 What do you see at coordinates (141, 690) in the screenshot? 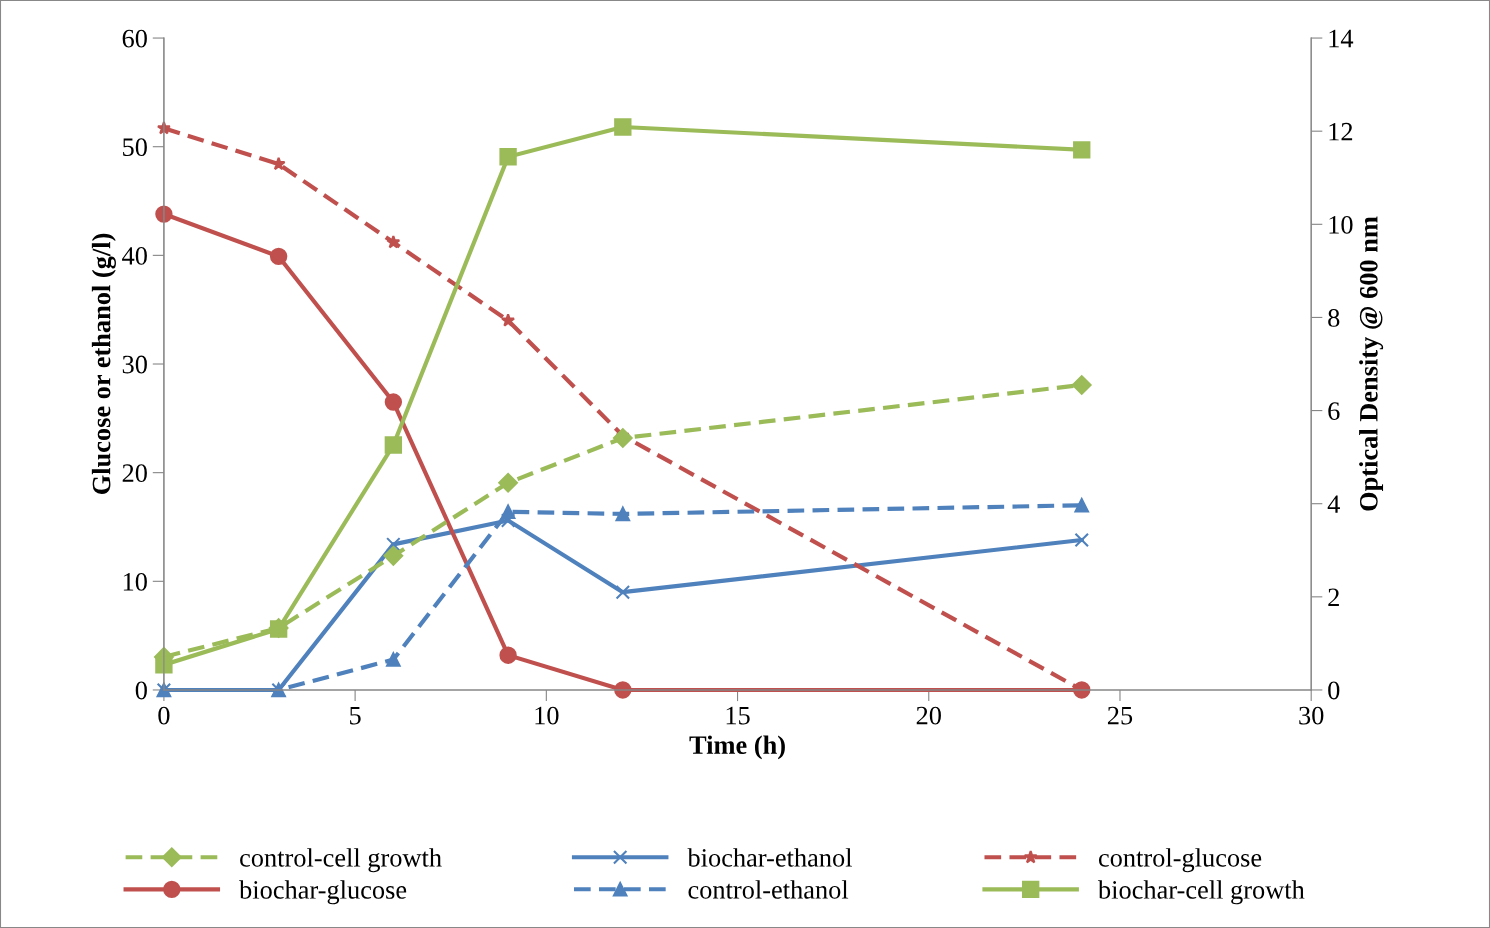
I see `y-tick-label: 0` at bounding box center [141, 690].